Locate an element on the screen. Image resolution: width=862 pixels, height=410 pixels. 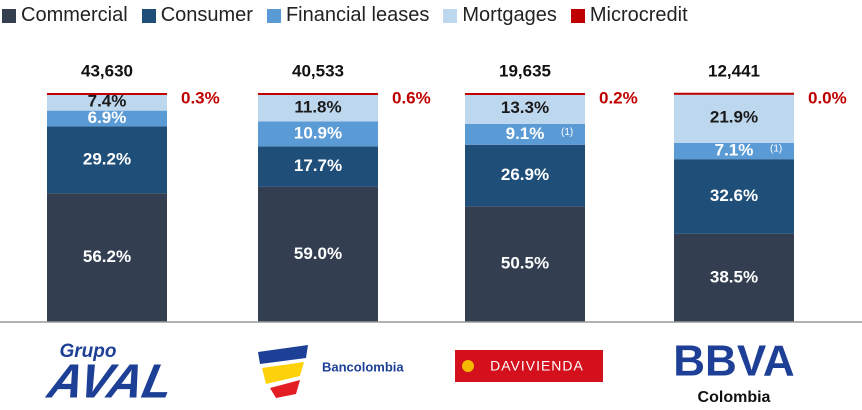
data-label: 59.0% is located at coordinates (318, 253).